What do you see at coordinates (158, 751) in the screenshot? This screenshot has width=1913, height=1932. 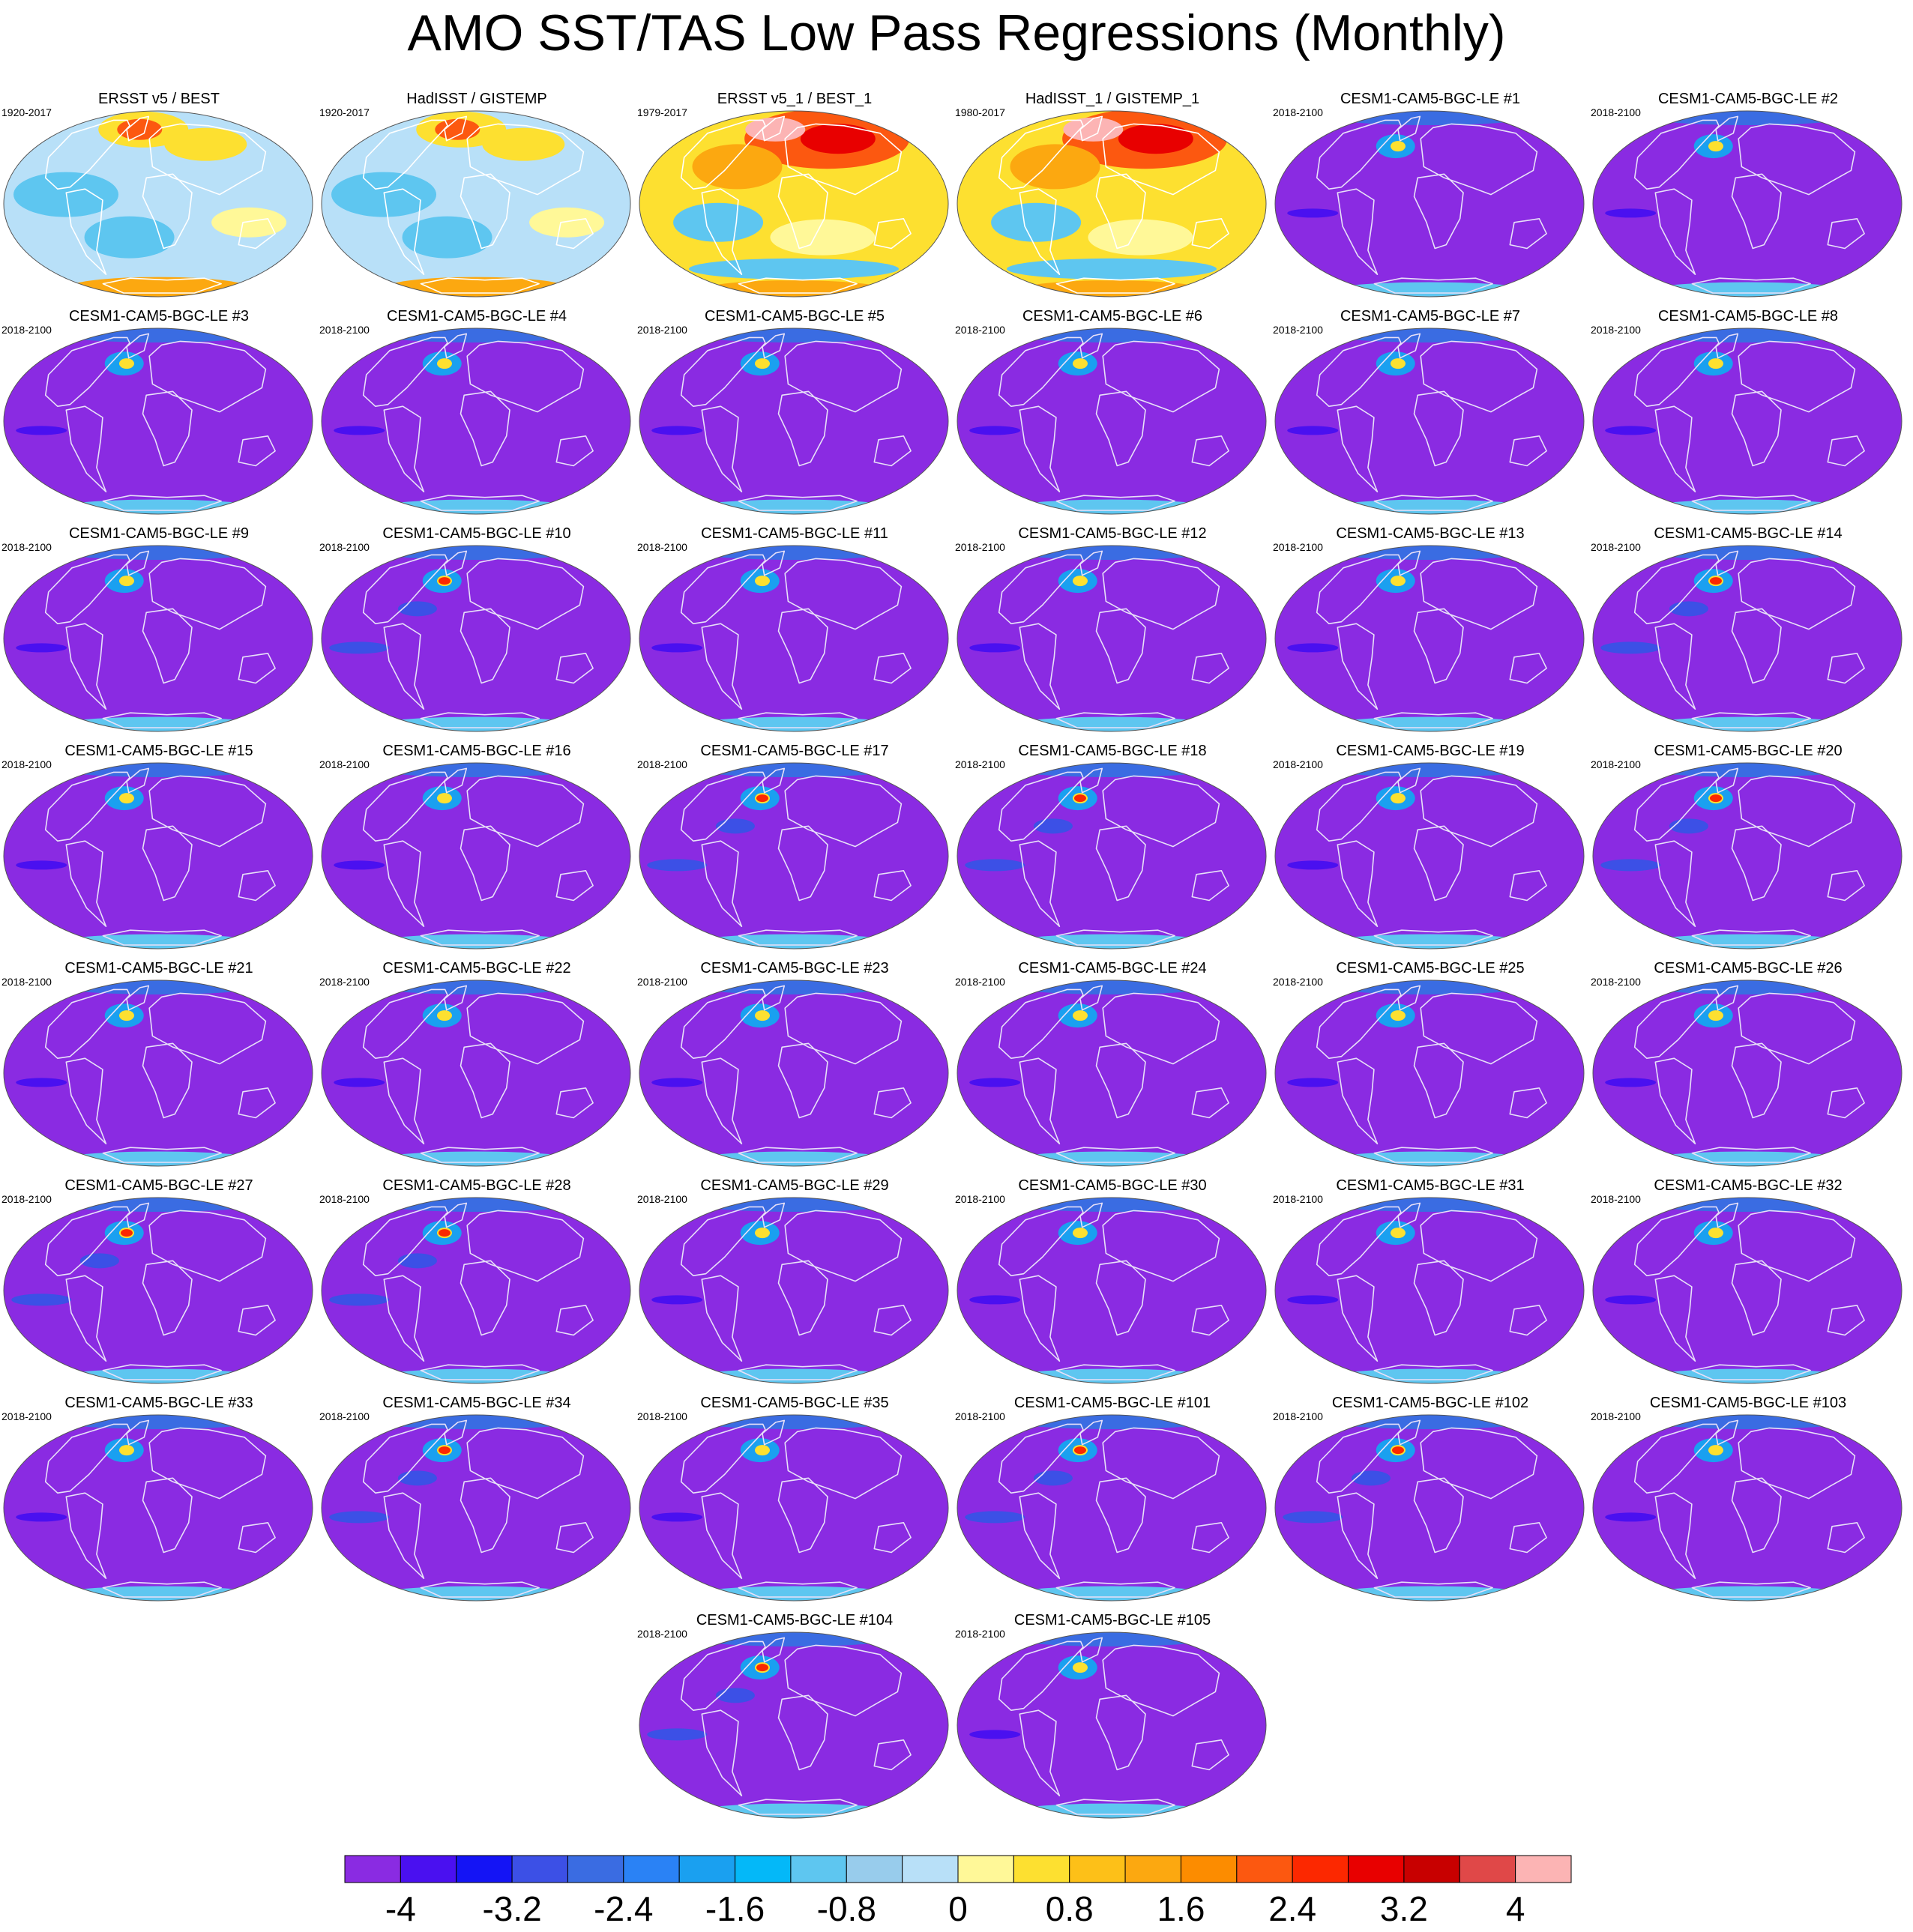 I see `panel-title: CESM1-CAM5-BGC-LE #15` at bounding box center [158, 751].